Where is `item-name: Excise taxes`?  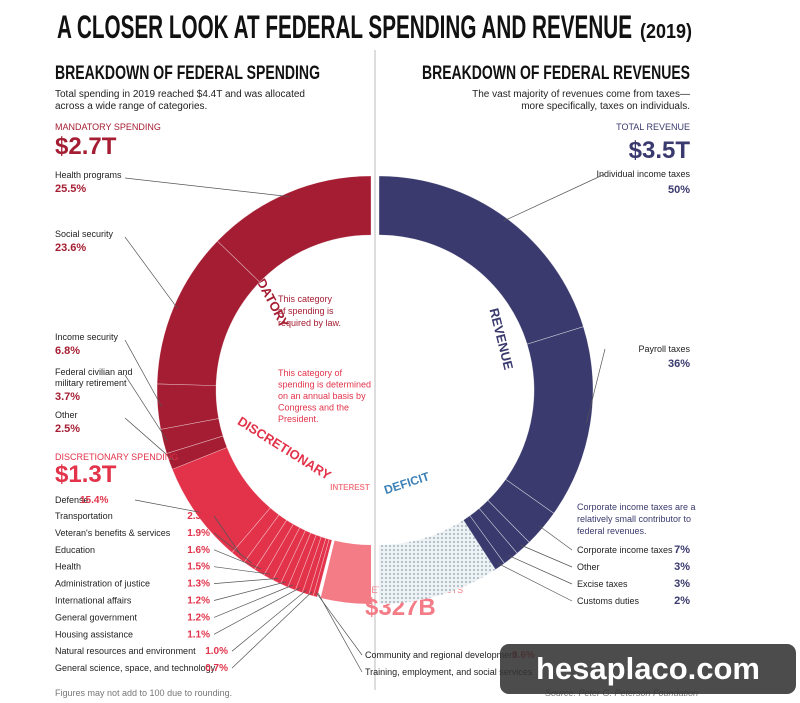 item-name: Excise taxes is located at coordinates (602, 584).